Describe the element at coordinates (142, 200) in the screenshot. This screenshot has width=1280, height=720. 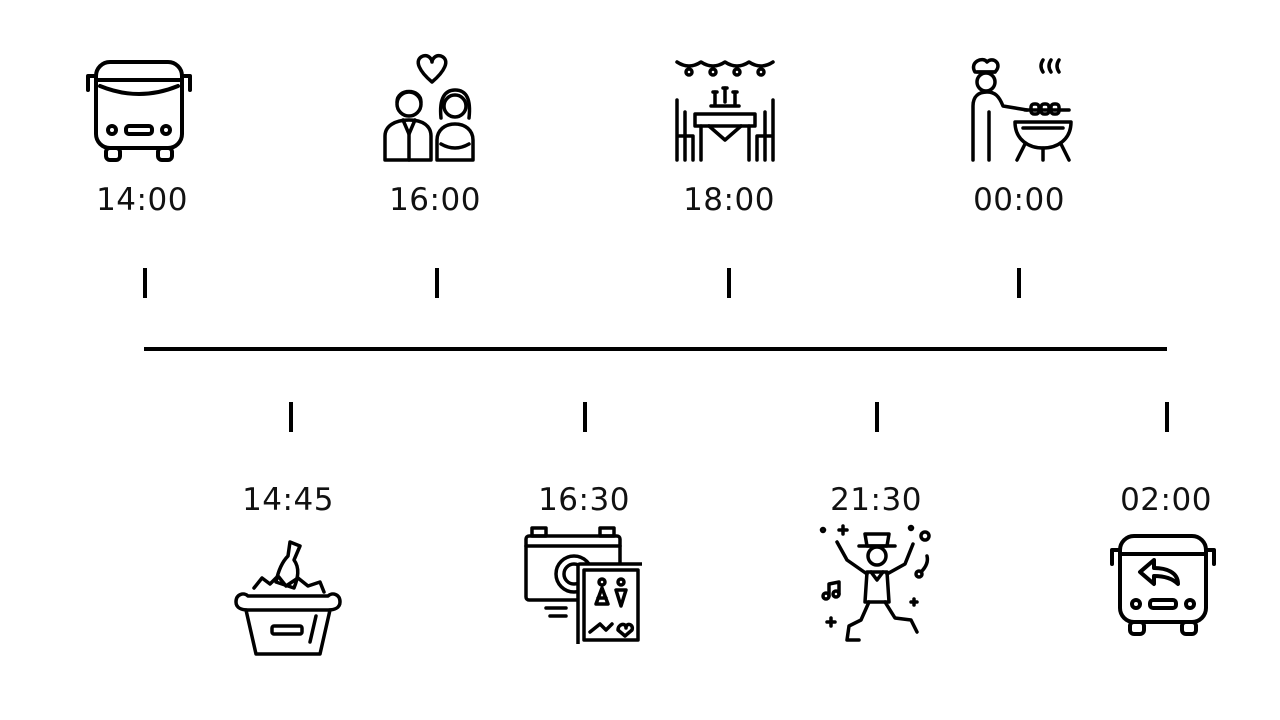
I see `event-time-label: 14:00` at that location.